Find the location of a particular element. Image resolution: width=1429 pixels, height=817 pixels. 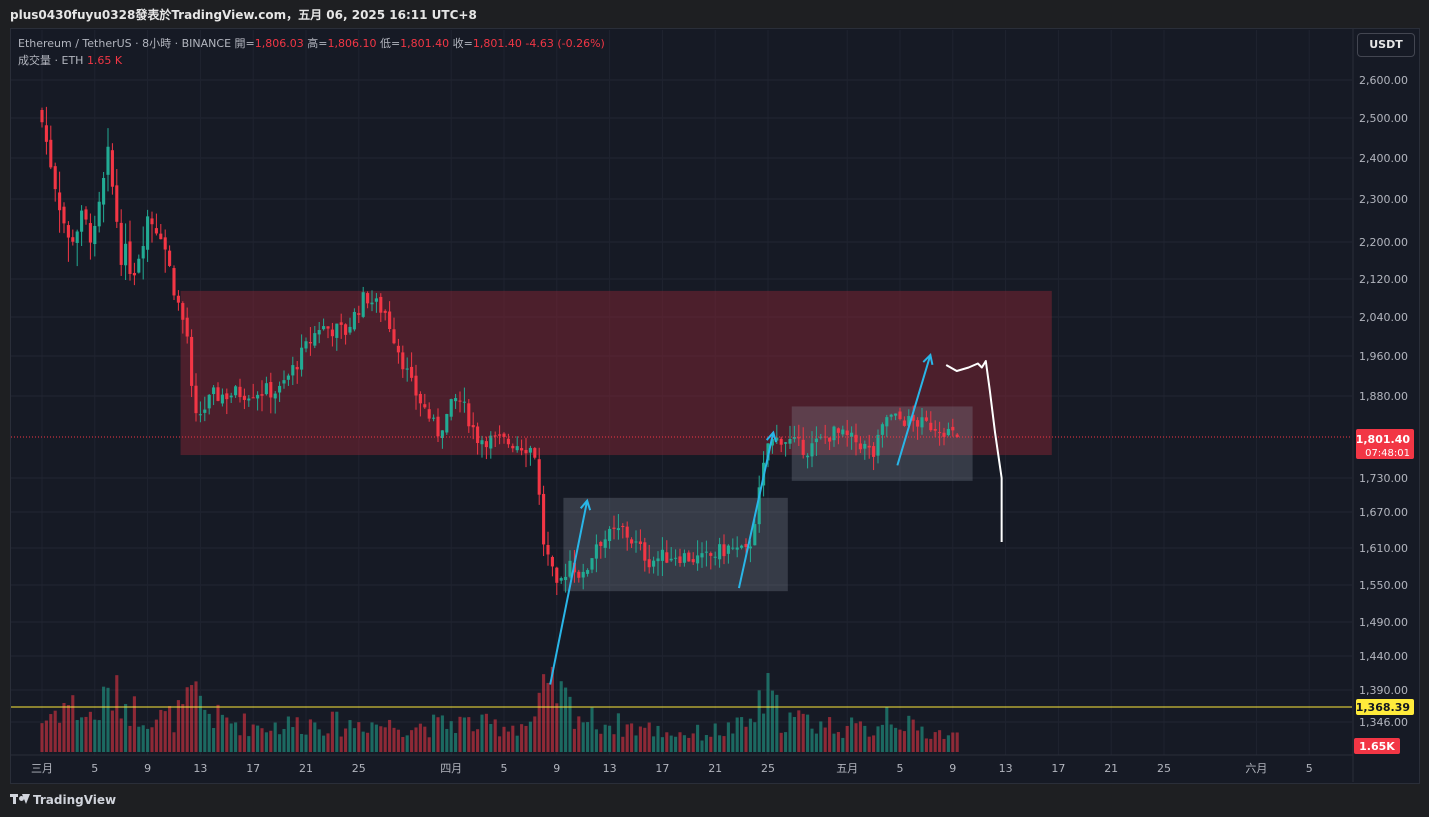

price-tick-label: 1,490.00 is located at coordinates (1383, 622).